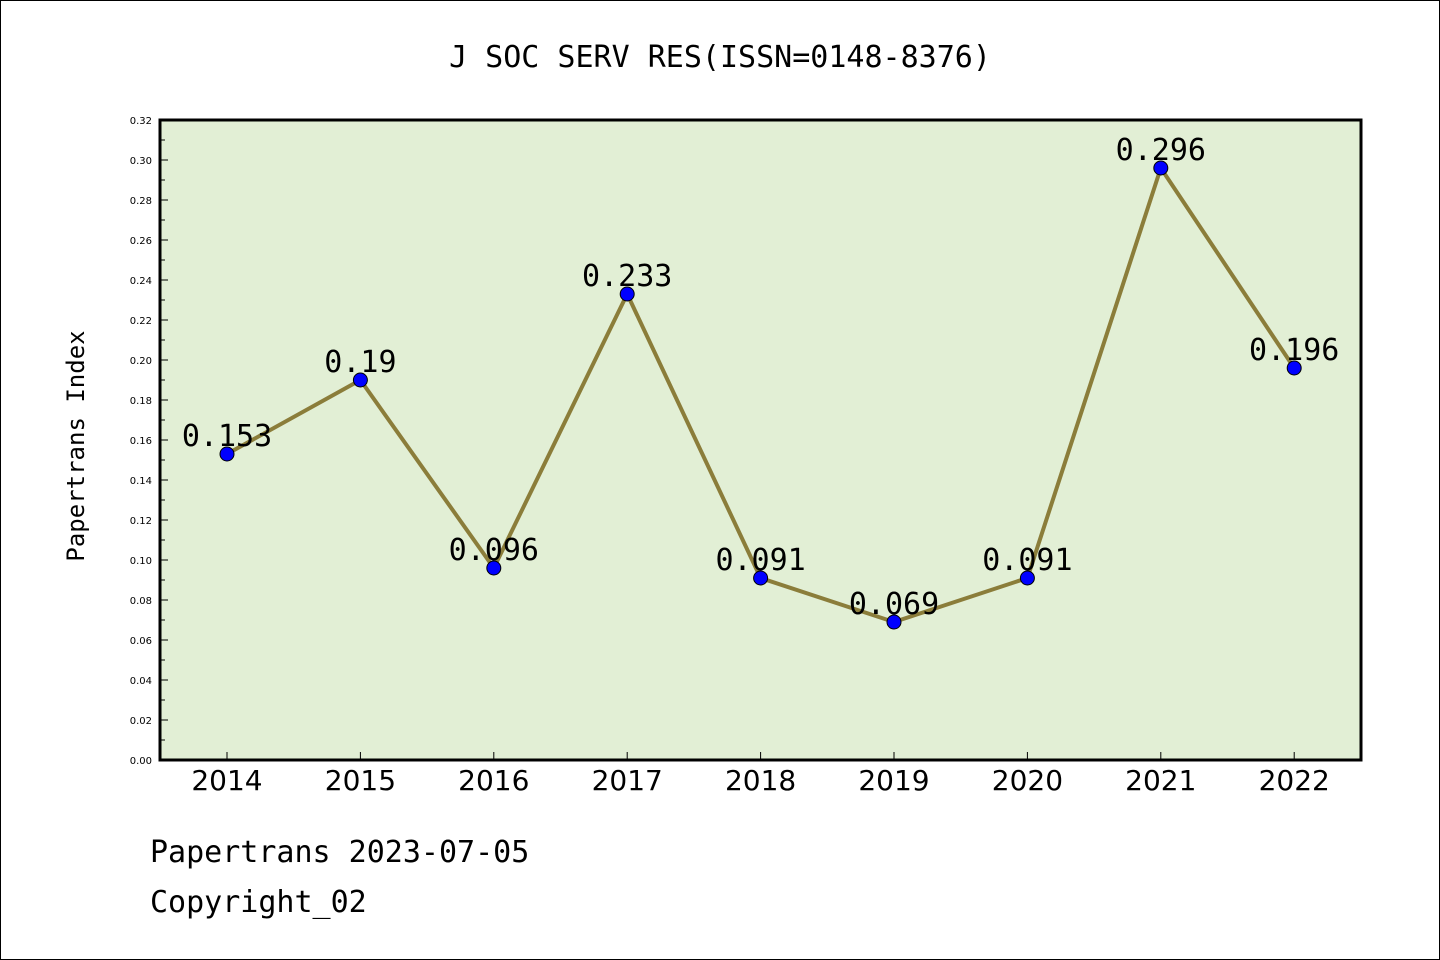 The image size is (1440, 960). Describe the element at coordinates (141, 121) in the screenshot. I see `y-tick-label: 0.32` at that location.